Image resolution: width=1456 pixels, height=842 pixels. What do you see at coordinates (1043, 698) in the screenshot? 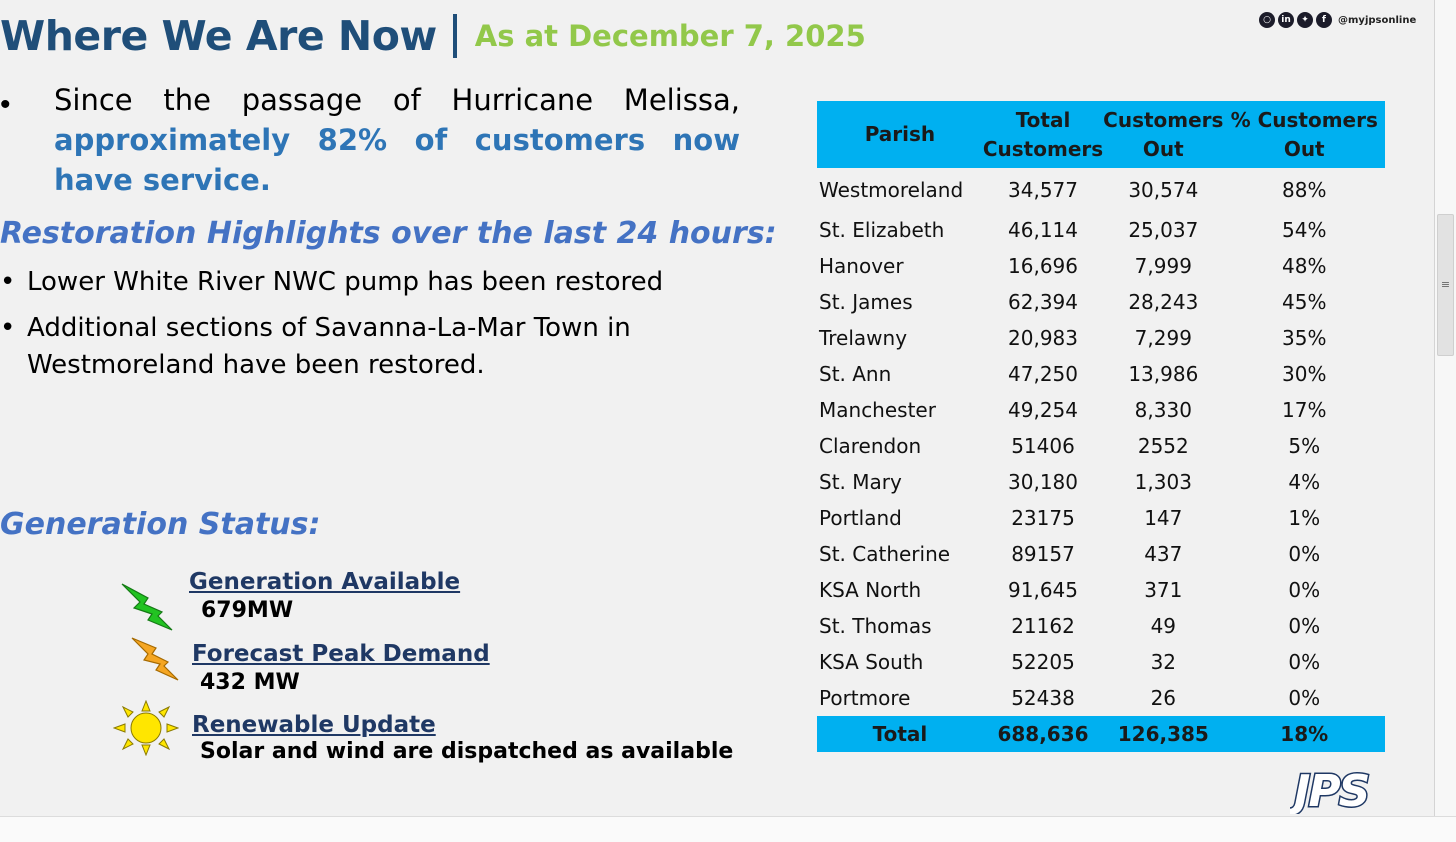
I see `cell-total: 52438` at bounding box center [1043, 698].